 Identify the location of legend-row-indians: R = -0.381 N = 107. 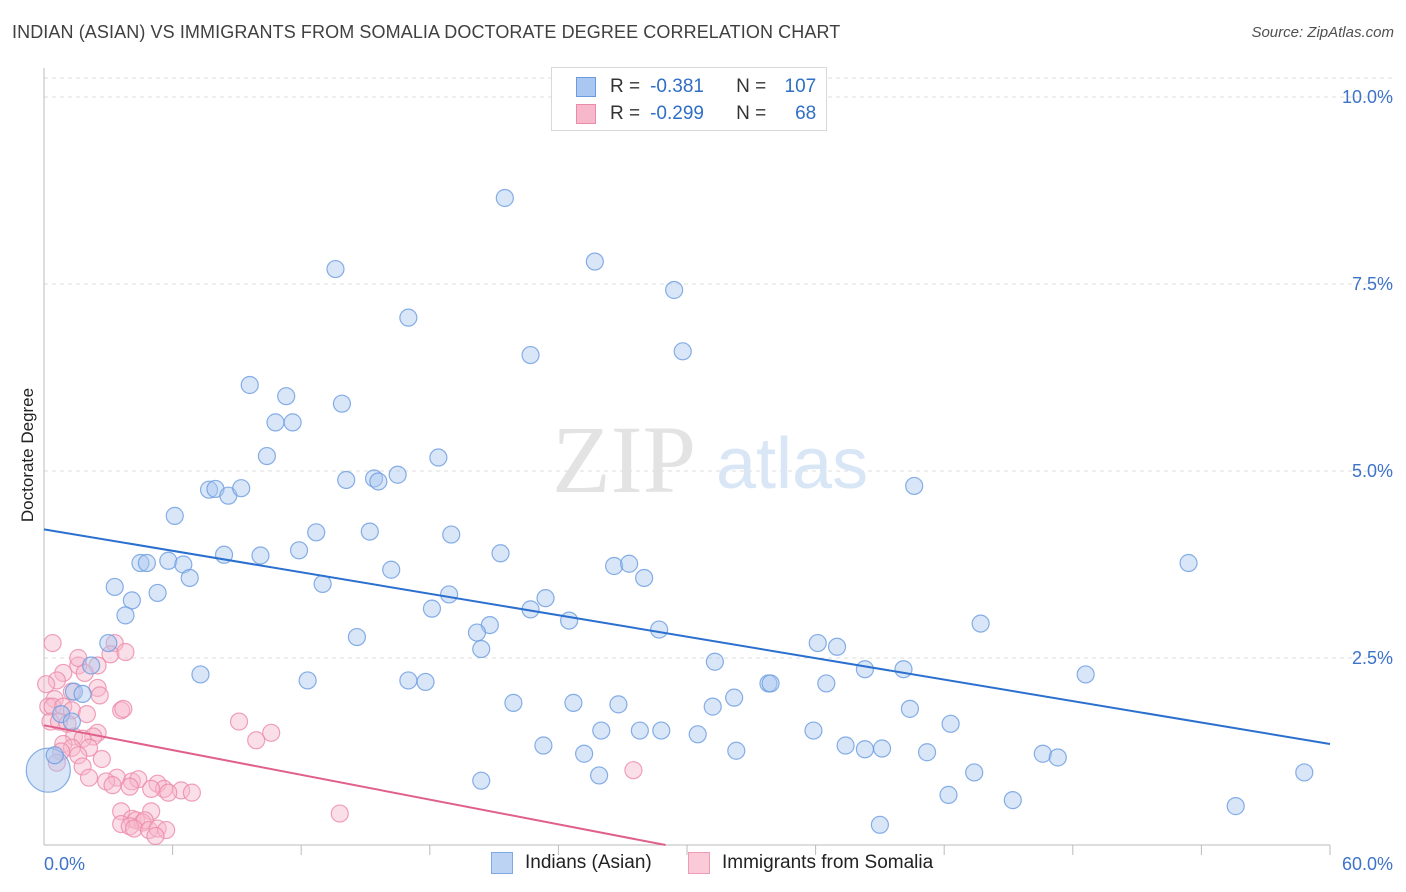
(696, 87).